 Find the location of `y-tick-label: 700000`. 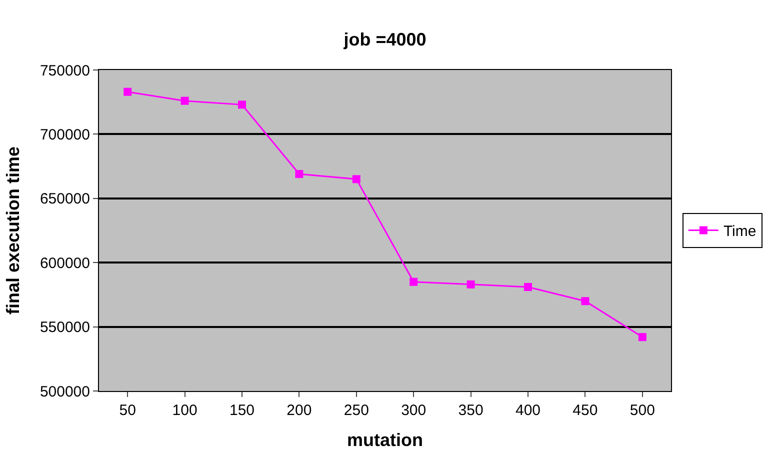

y-tick-label: 700000 is located at coordinates (65, 135).